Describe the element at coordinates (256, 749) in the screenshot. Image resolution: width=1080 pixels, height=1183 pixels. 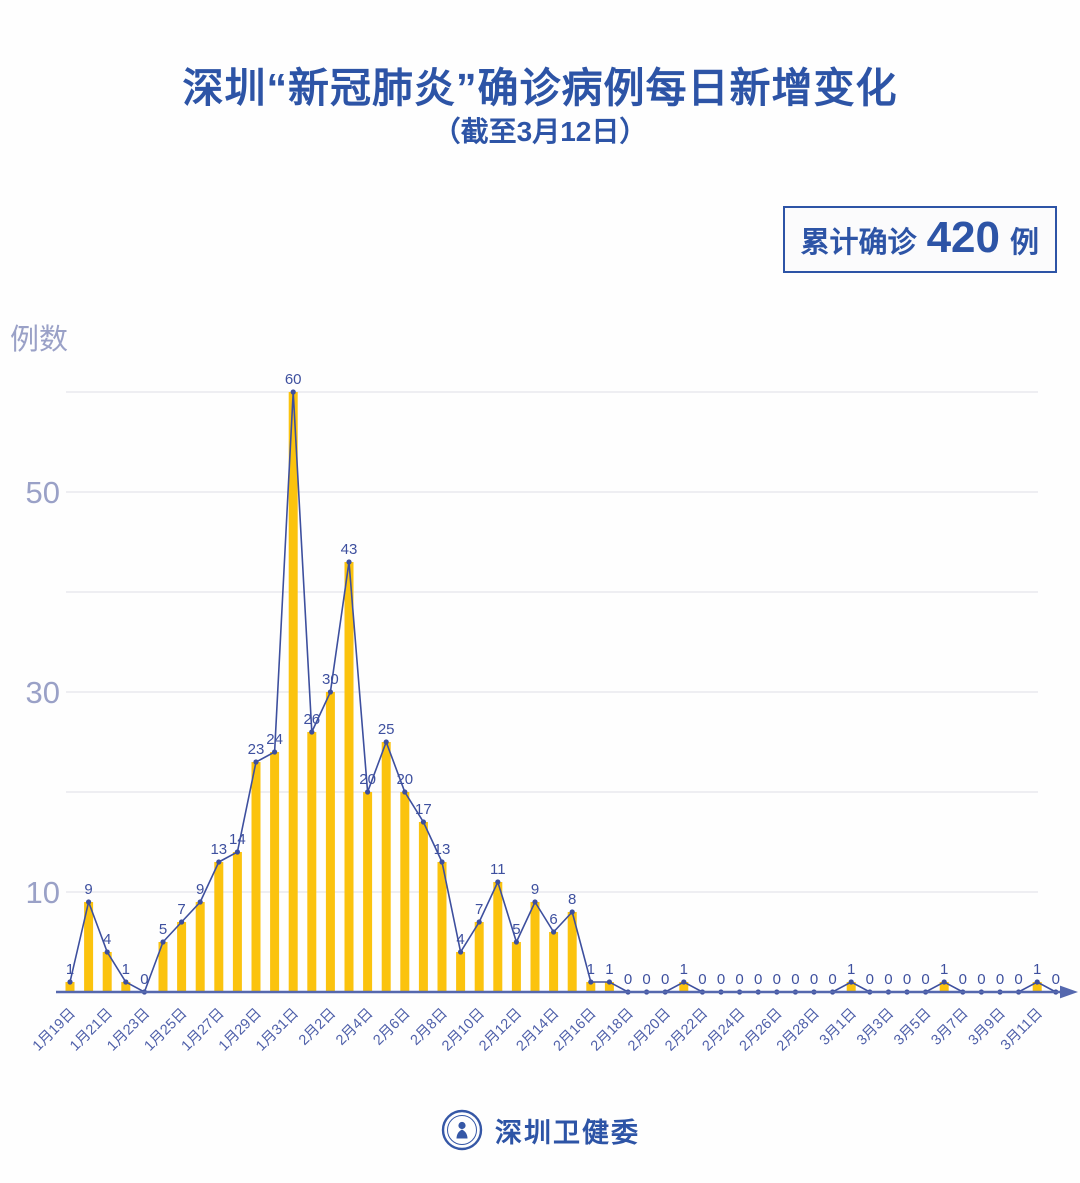
I see `value-label: 23` at that location.